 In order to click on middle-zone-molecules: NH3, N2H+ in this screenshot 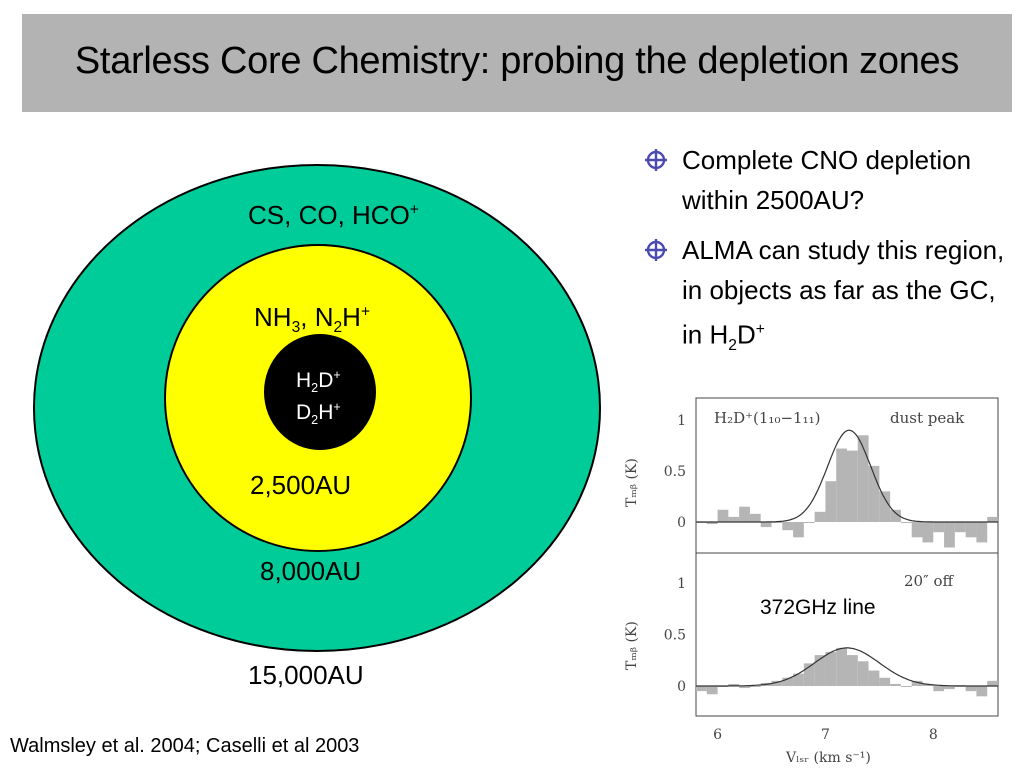, I will do `click(312, 319)`.